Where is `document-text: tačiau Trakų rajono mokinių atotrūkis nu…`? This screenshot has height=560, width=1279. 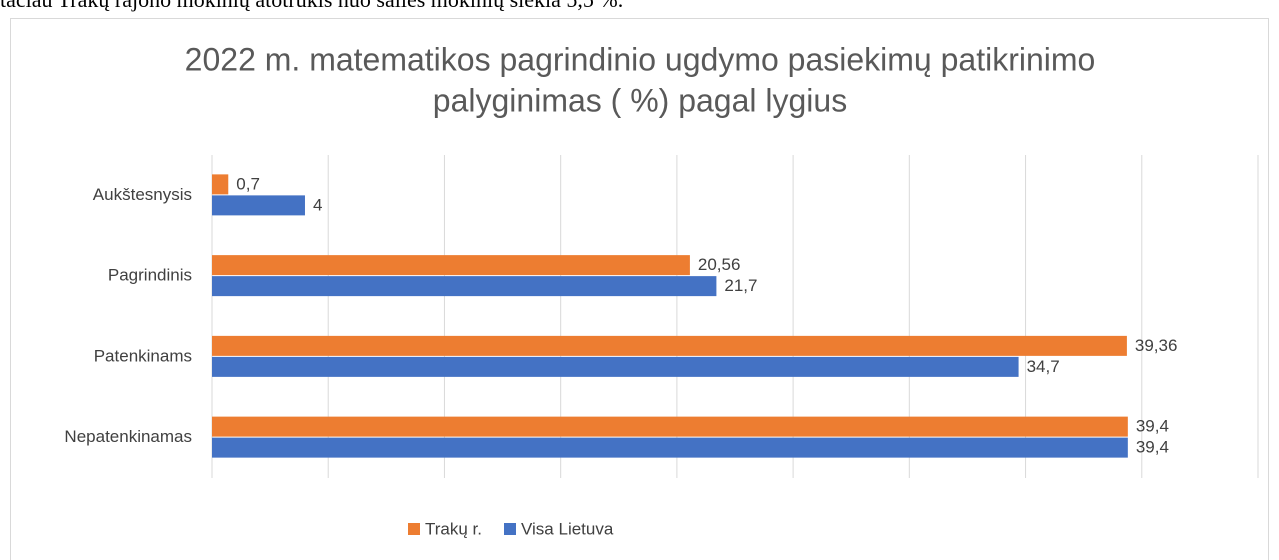 document-text: tačiau Trakų rajono mokinių atotrūkis nu… is located at coordinates (311, 6).